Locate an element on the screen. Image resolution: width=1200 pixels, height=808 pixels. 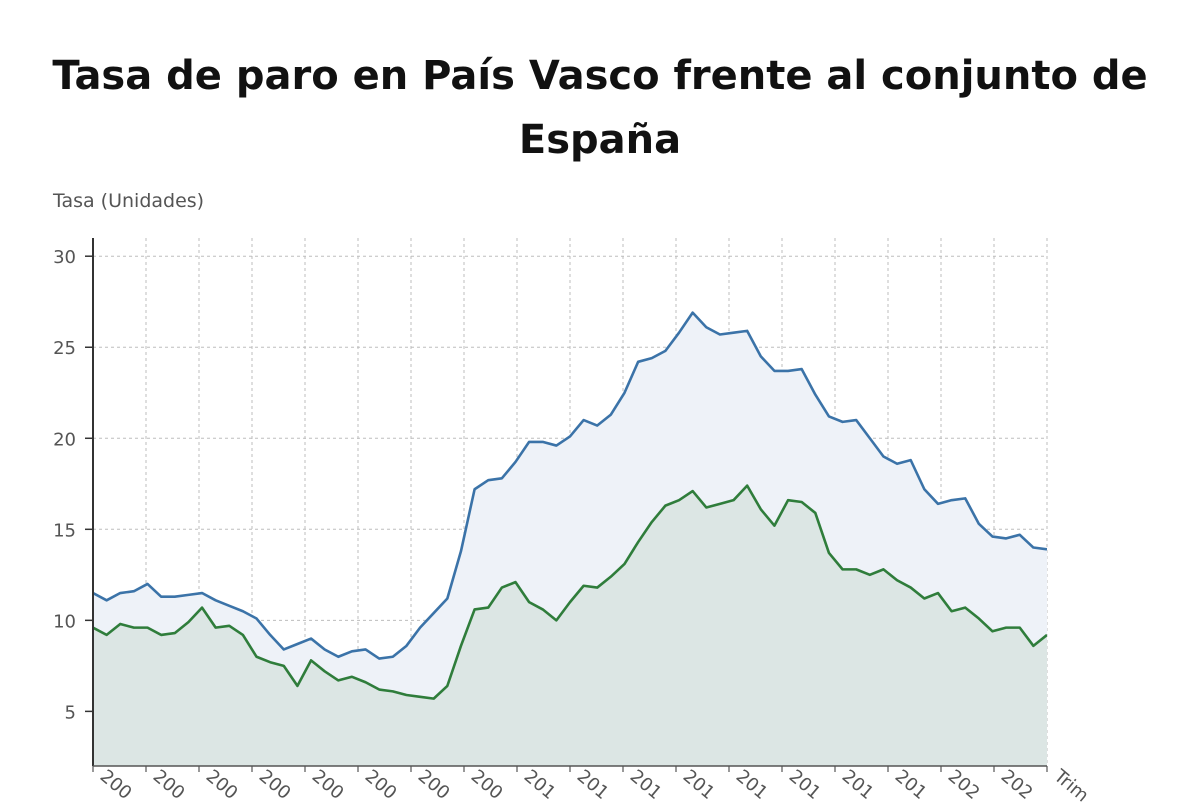
y-tick-label: 20 is located at coordinates (64, 439).